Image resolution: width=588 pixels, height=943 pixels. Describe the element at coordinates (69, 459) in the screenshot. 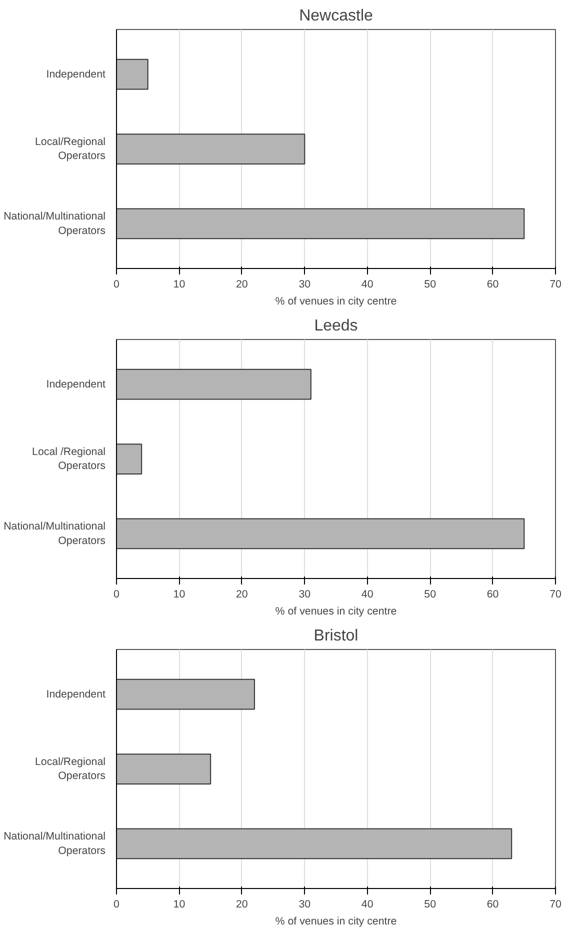

I see `y-tick-label: Local /Regional Operators` at that location.